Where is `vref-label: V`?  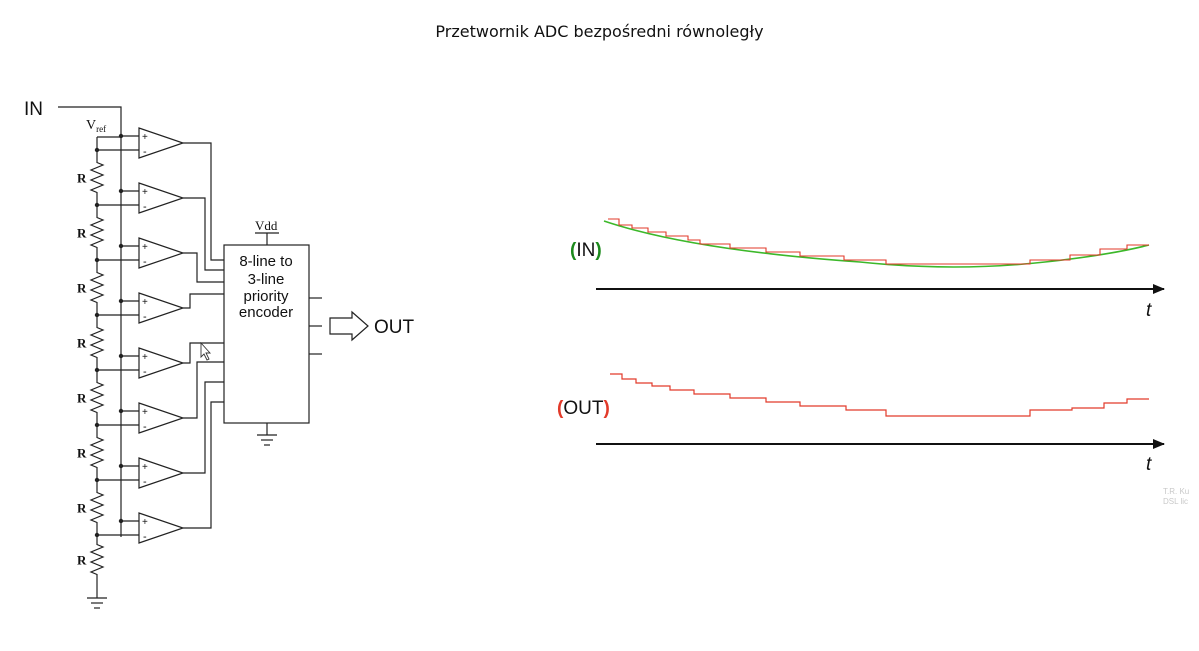 vref-label: V is located at coordinates (91, 125).